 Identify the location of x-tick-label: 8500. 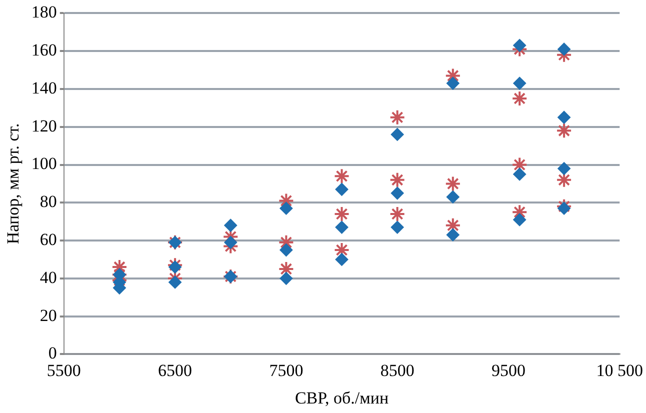
(397, 370).